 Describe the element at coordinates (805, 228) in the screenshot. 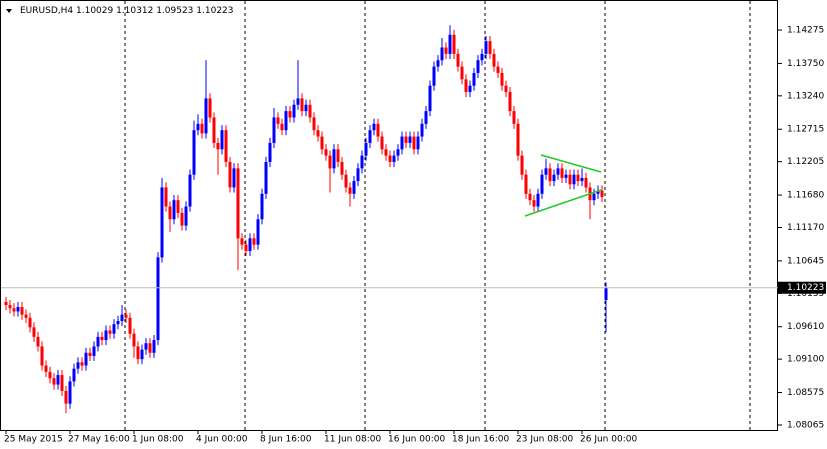

I see `y-tick-label: 1.11170` at that location.